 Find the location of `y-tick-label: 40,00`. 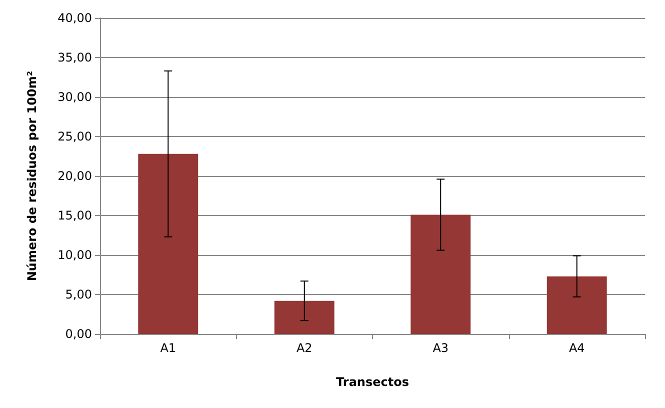

y-tick-label: 40,00 is located at coordinates (75, 18).